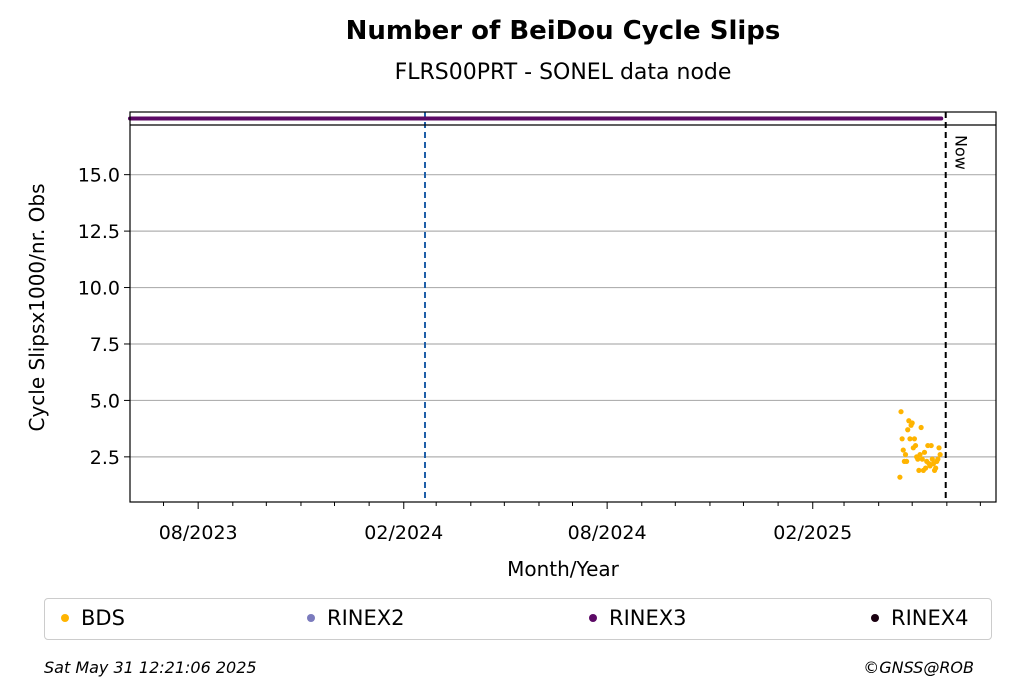 Image resolution: width=1016 pixels, height=699 pixels. Describe the element at coordinates (105, 401) in the screenshot. I see `y-tick-label: 5.0` at that location.